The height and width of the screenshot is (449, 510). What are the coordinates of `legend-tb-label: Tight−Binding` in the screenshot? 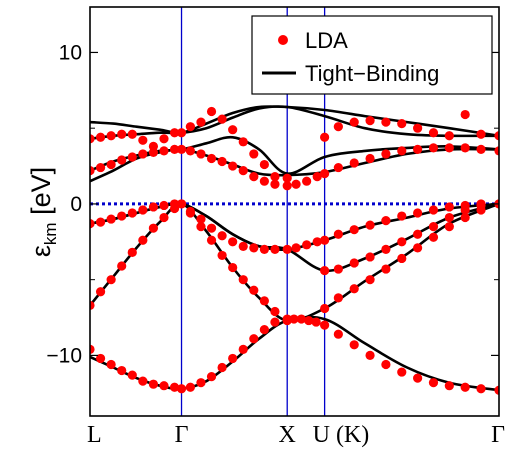 It's located at (372, 73).